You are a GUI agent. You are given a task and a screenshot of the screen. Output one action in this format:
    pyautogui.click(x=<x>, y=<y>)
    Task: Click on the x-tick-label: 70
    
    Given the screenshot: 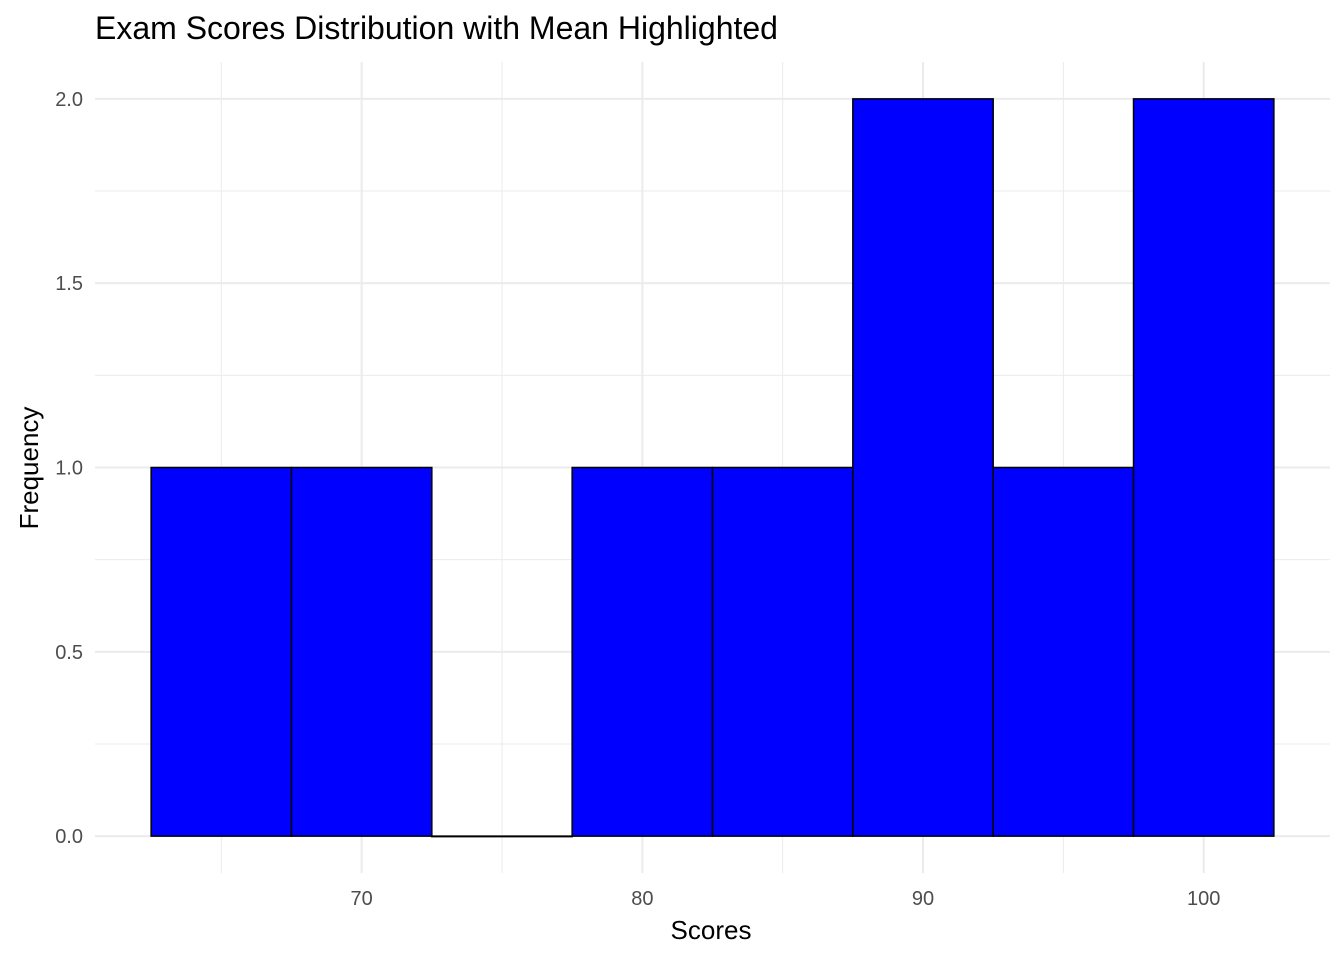 What is the action you would take?
    pyautogui.click(x=362, y=899)
    